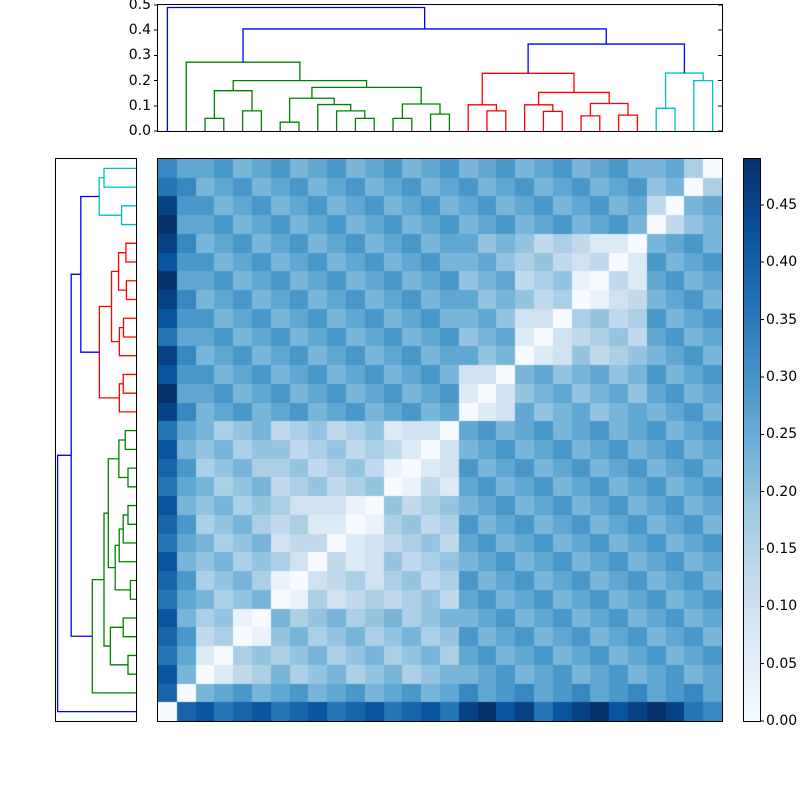 The width and height of the screenshot is (800, 800). I want to click on colorbar-axes, so click(752, 440).